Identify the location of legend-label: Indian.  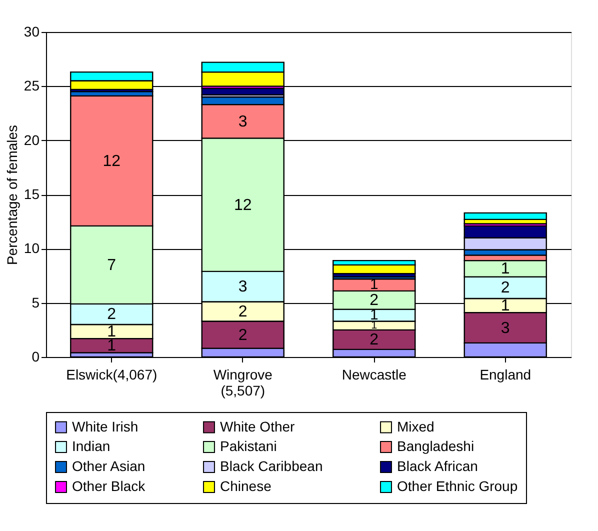
(91, 446).